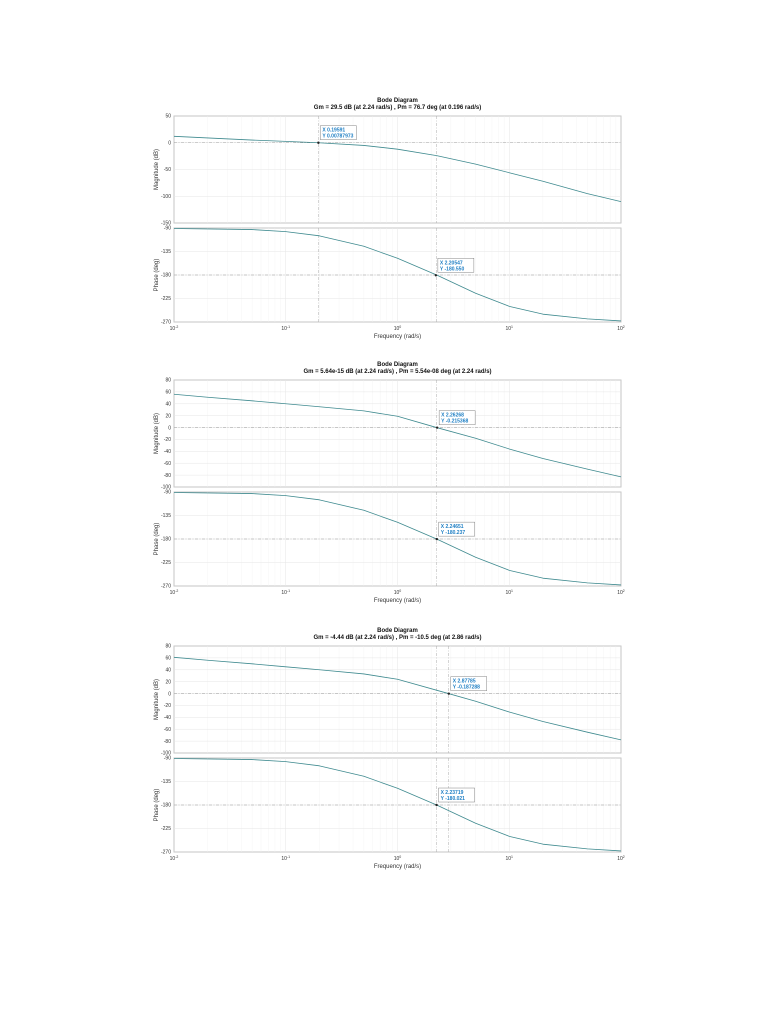  What do you see at coordinates (453, 799) in the screenshot?
I see `datatip-y: Y -180.021` at bounding box center [453, 799].